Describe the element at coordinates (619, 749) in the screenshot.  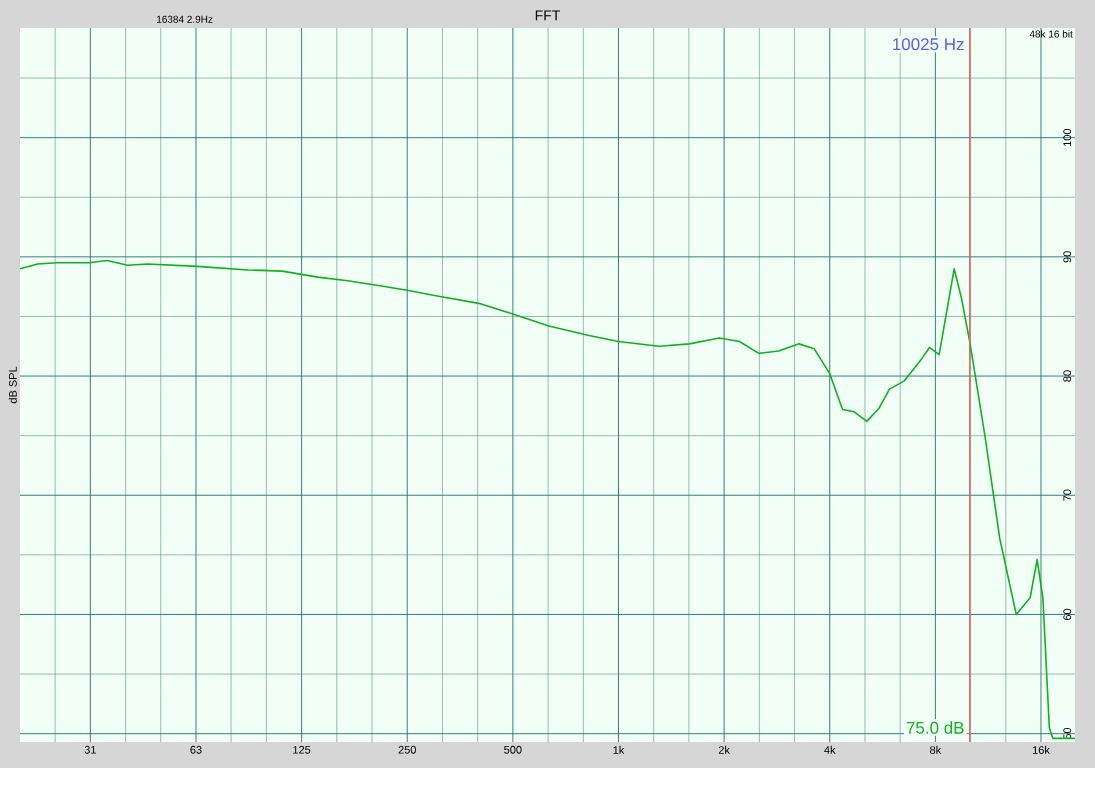
I see `x-tick-label: 1k` at that location.